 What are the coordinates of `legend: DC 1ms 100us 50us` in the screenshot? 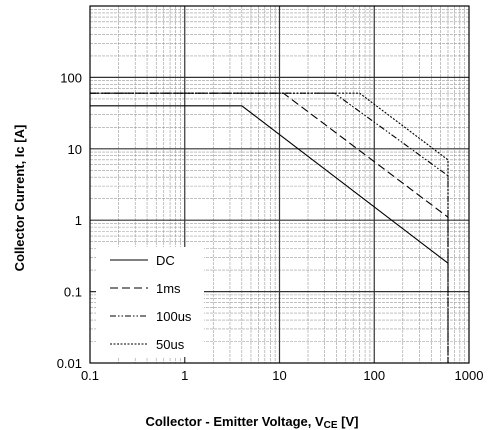 It's located at (150, 302).